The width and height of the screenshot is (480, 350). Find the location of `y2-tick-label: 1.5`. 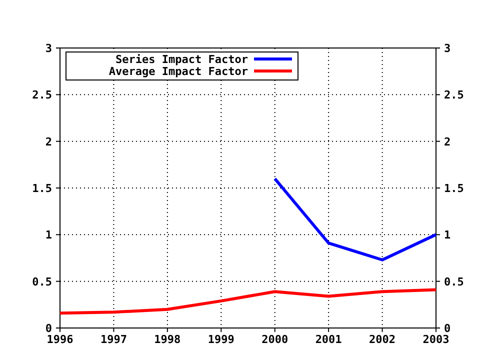

y2-tick-label: 1.5 is located at coordinates (454, 188).